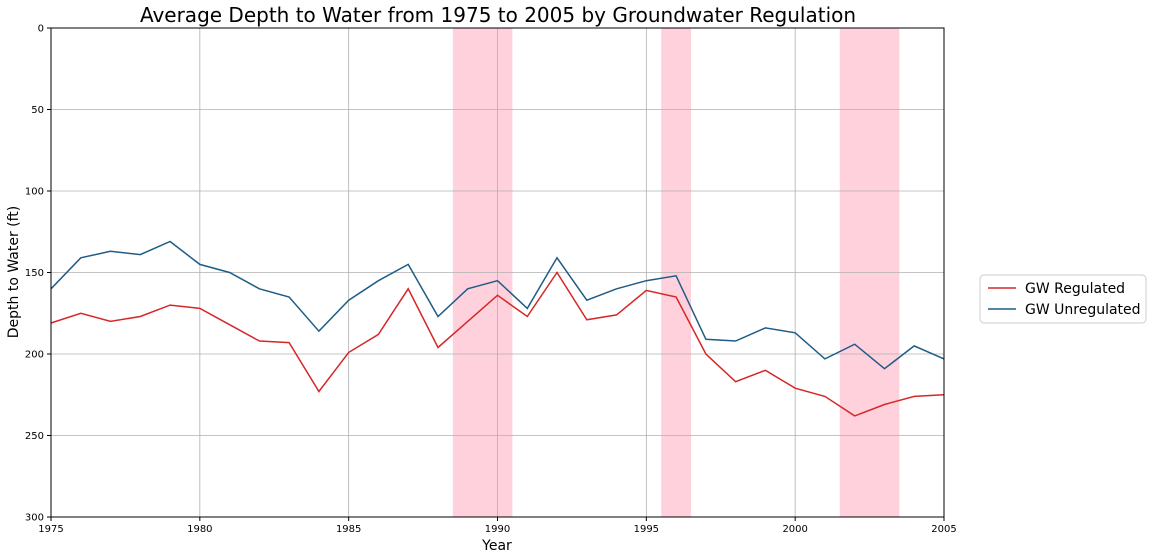  I want to click on x-axis-label: Year, so click(496, 546).